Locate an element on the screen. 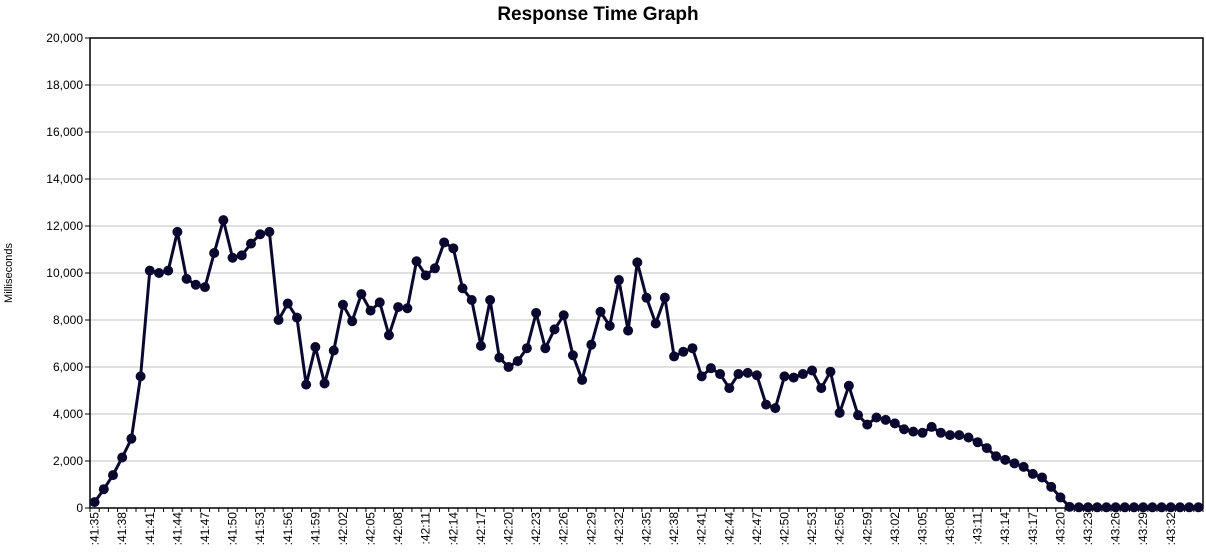 This screenshot has width=1206, height=553. x-tick-label: :42:50 is located at coordinates (784, 529).